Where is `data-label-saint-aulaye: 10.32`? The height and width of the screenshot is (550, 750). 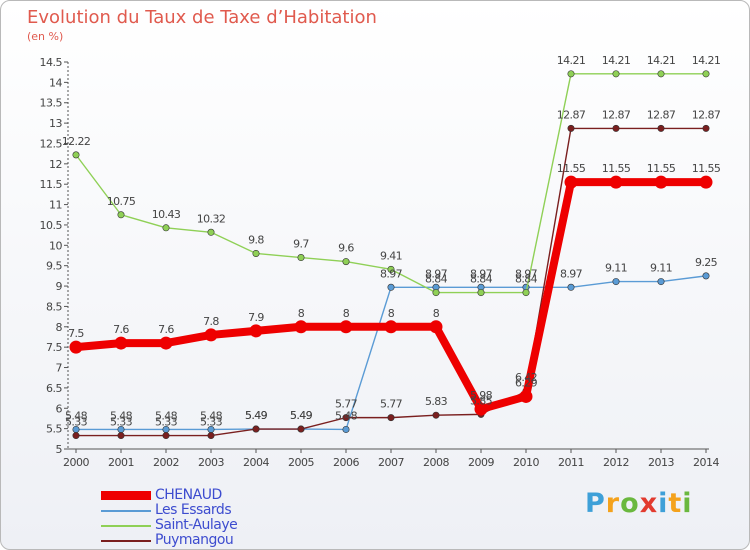
data-label-saint-aulaye: 10.32 is located at coordinates (211, 218).